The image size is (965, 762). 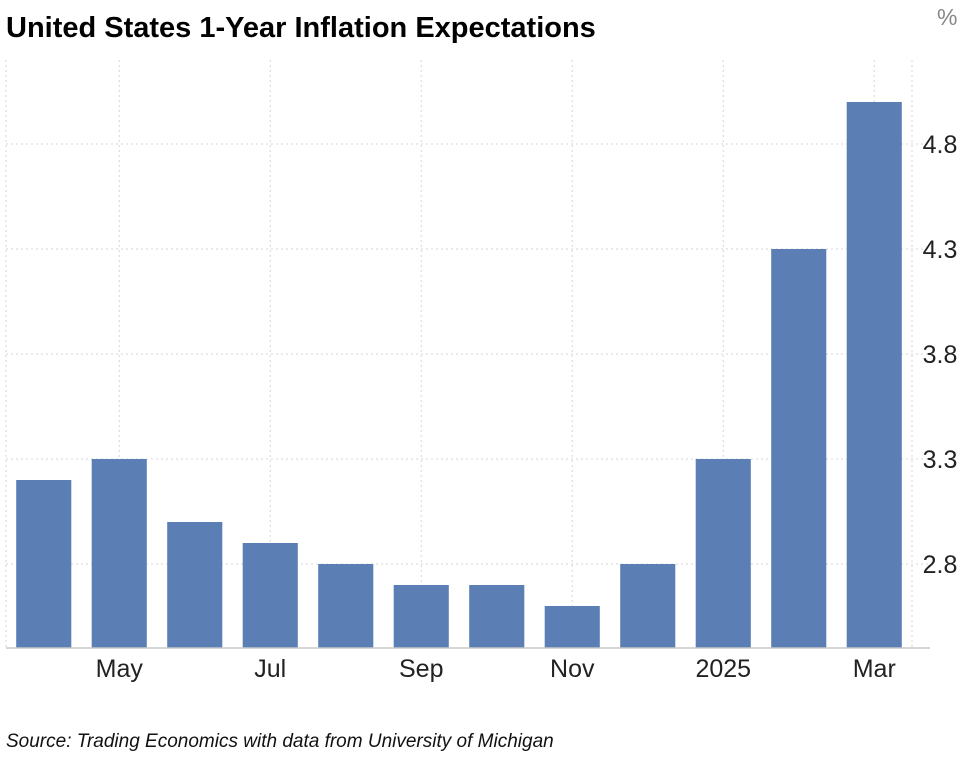 What do you see at coordinates (940, 145) in the screenshot?
I see `y-tick-label: 4.8` at bounding box center [940, 145].